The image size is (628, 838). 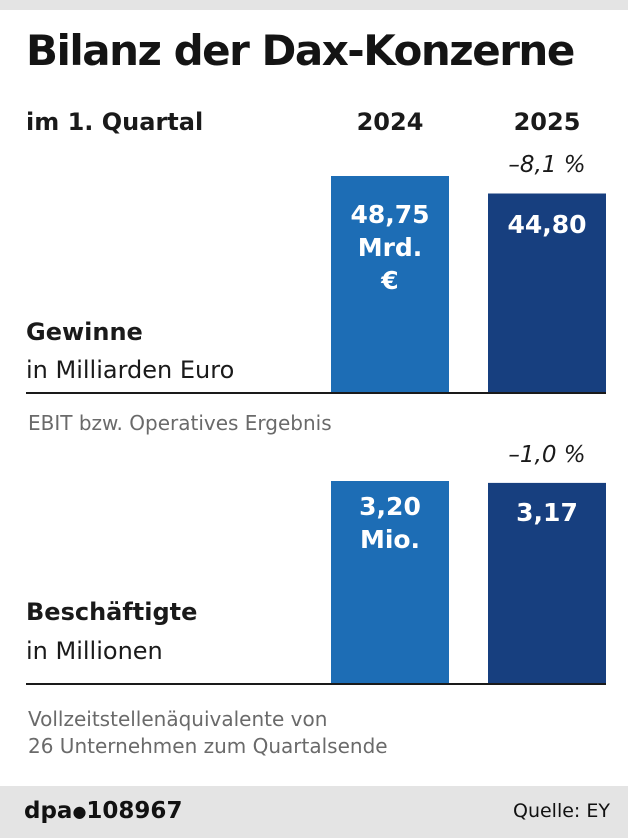 I want to click on bar-gewinne-2025, so click(x=547, y=292).